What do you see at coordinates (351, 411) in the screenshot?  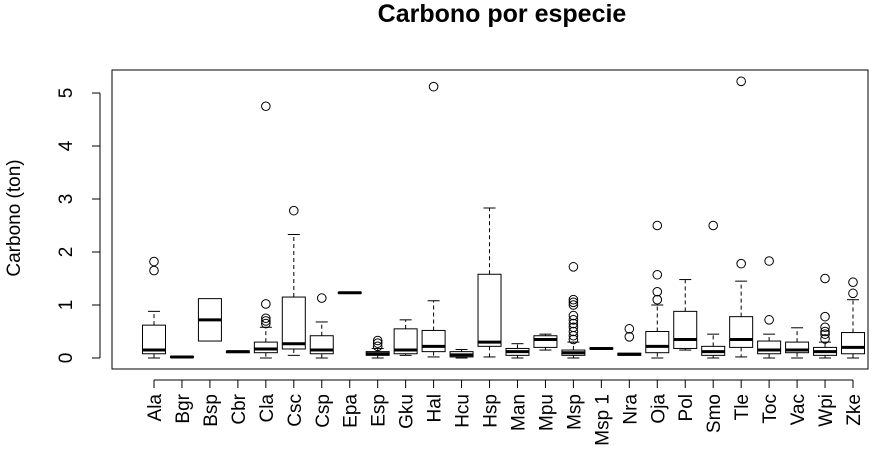 I see `x-tick-label: Epa` at bounding box center [351, 411].